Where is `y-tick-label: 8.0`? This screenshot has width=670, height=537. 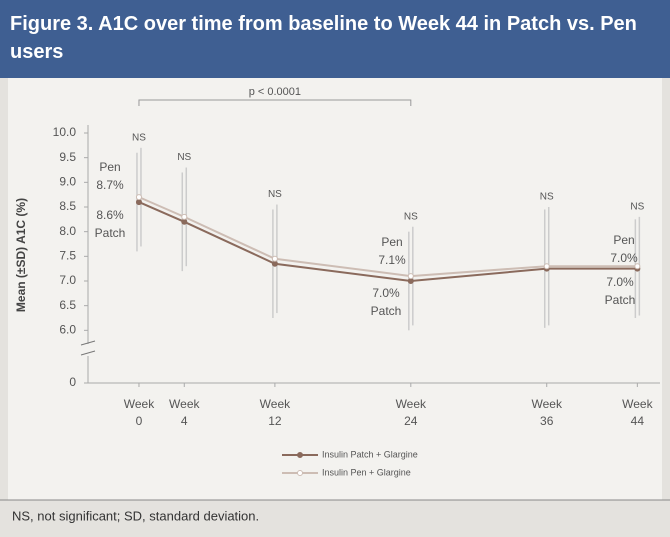 y-tick-label: 8.0 is located at coordinates (67, 231).